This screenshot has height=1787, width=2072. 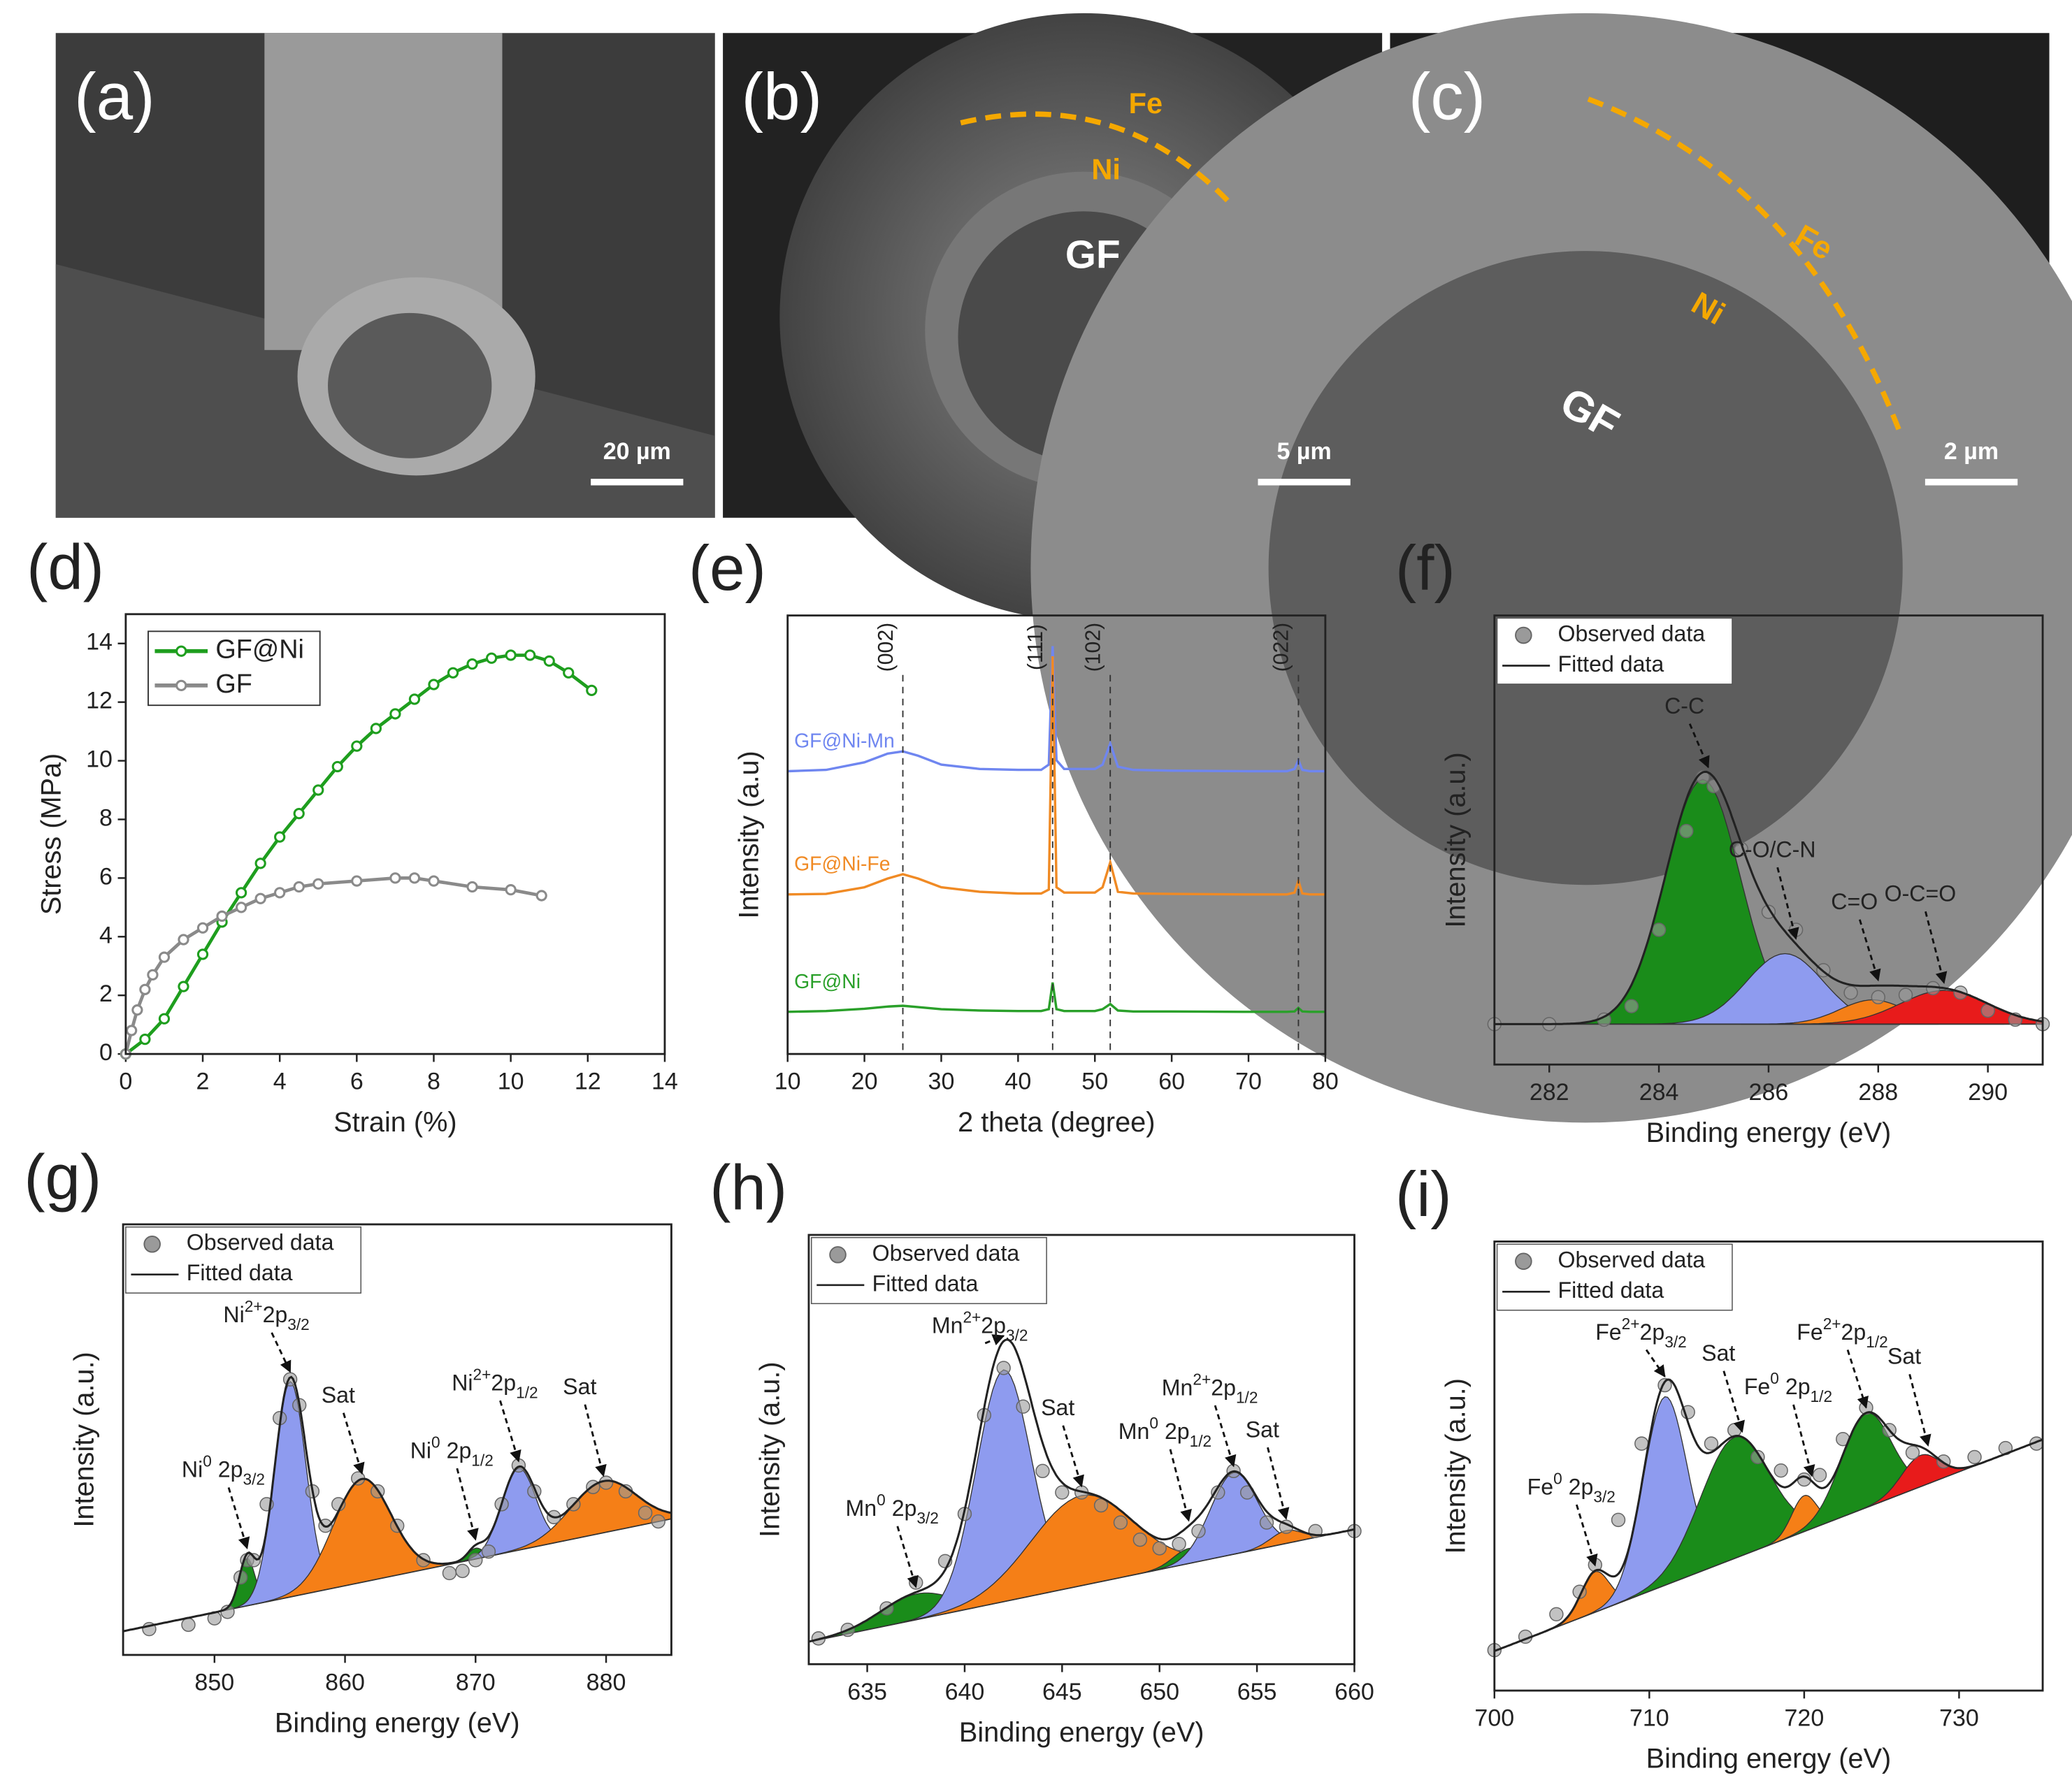 What do you see at coordinates (1081, 1490) in the screenshot?
I see `fitted-line` at bounding box center [1081, 1490].